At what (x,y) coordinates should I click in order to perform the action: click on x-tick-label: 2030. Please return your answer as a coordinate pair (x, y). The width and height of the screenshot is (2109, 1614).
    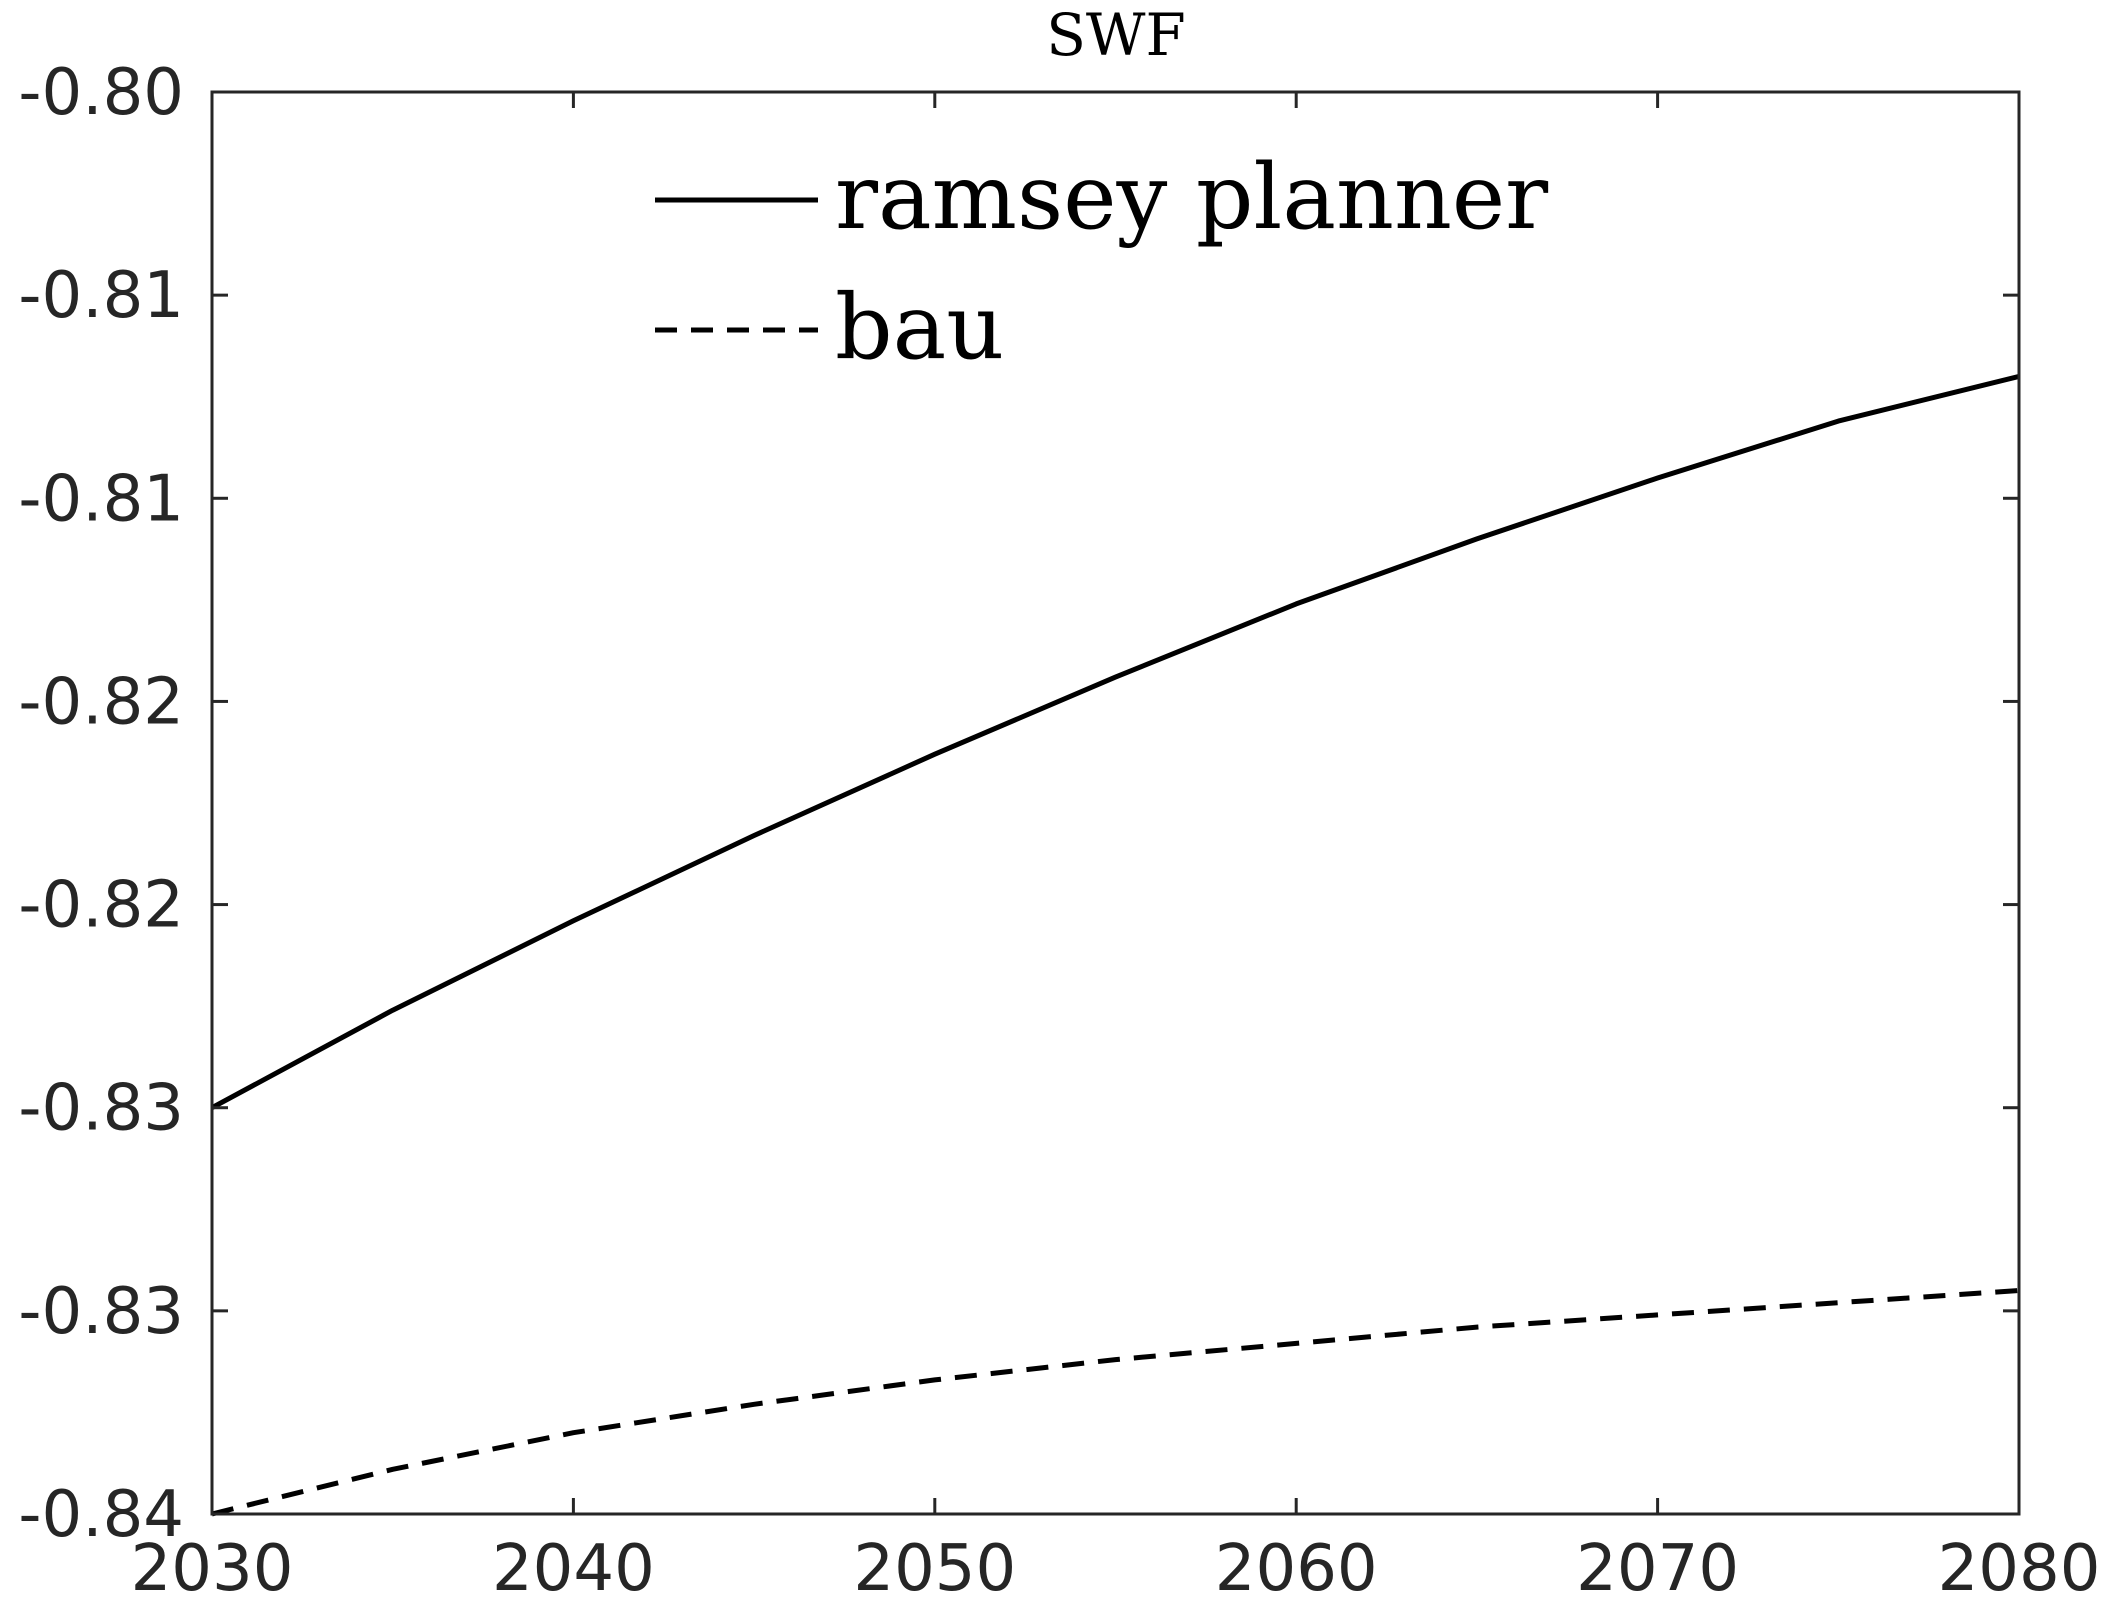
    Looking at the image, I should click on (212, 1569).